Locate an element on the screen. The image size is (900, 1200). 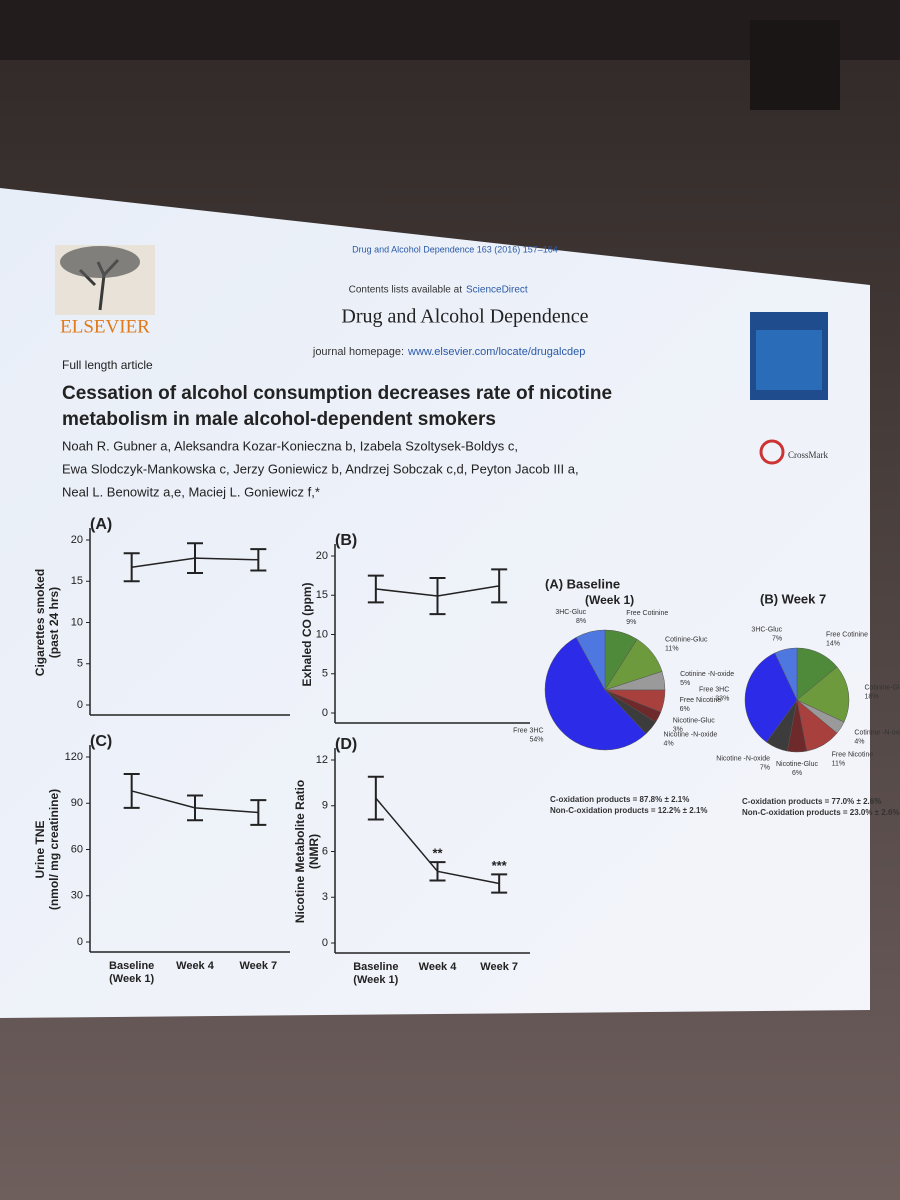
slice-label: Free 3HC is located at coordinates (528, 731).